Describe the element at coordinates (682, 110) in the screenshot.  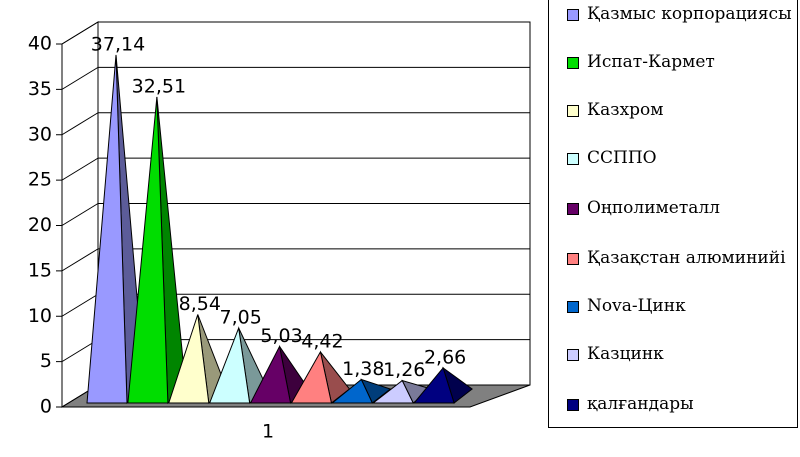
I see `legend-entry: Казхром` at that location.